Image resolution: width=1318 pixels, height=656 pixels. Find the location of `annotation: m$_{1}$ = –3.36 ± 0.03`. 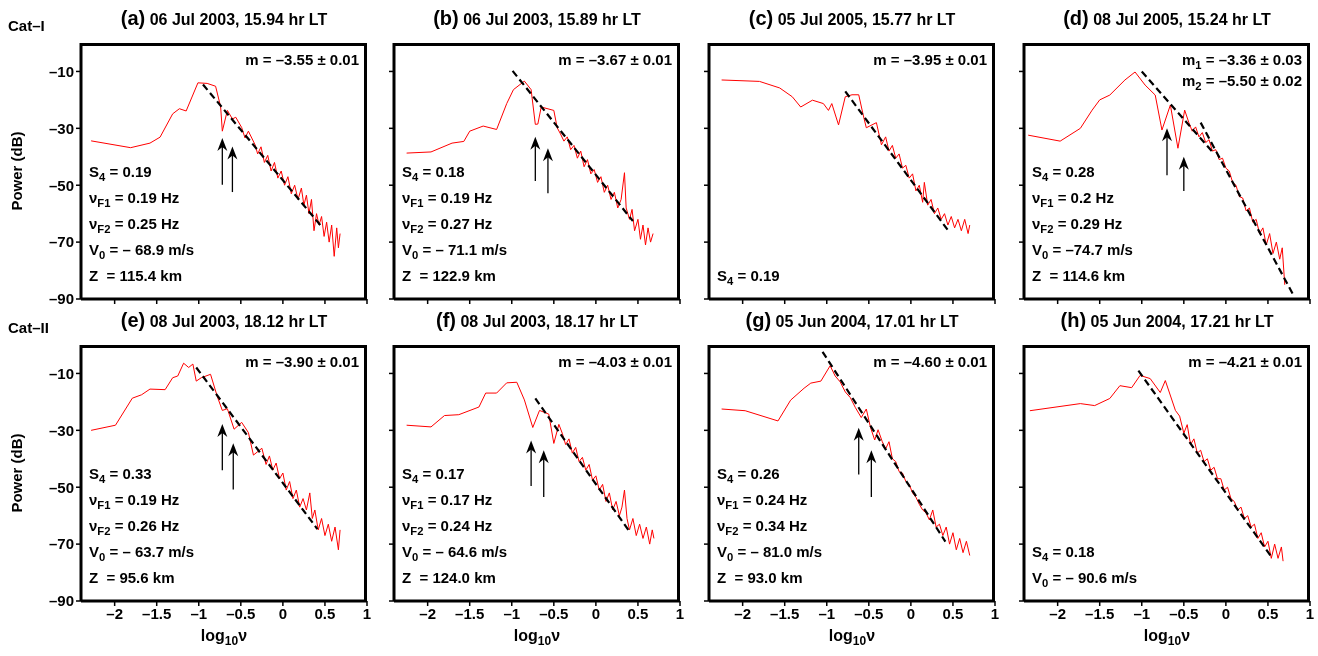

annotation: m$_{1}$ = –3.36 ± 0.03 is located at coordinates (1241, 60).